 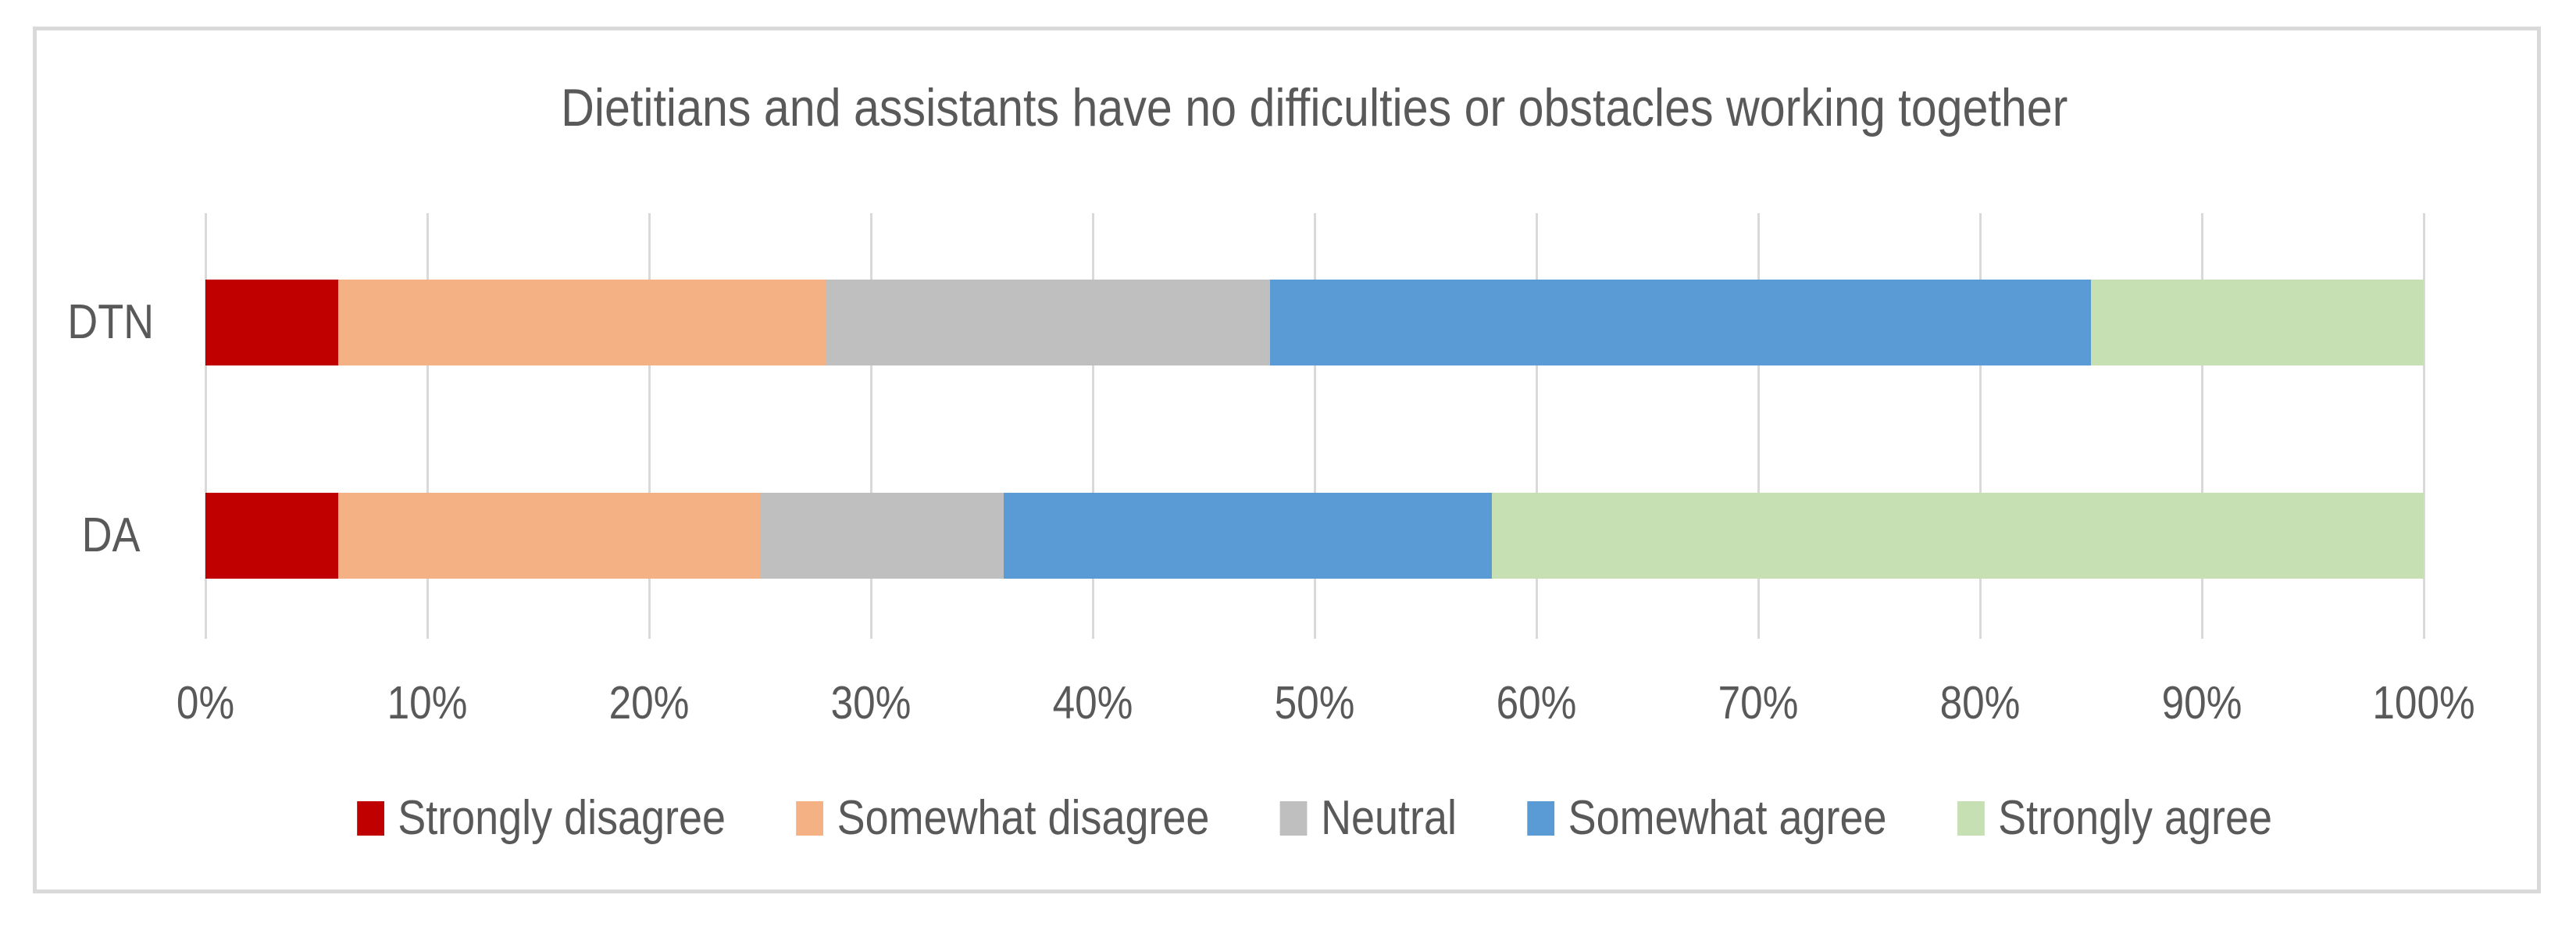 I want to click on legend-label-neutral: Neutral, so click(x=1389, y=818).